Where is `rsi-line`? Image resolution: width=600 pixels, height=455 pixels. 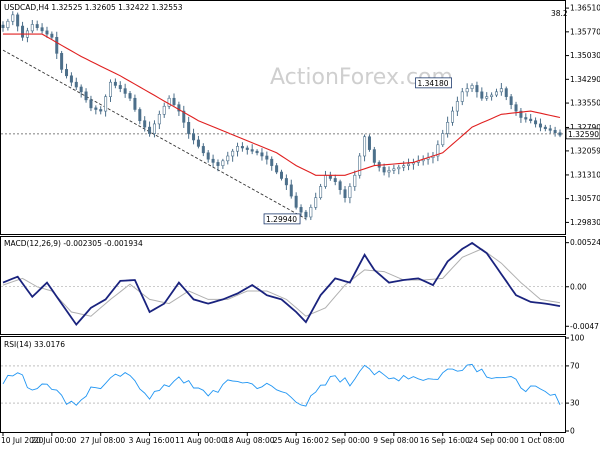 rsi-line is located at coordinates (281, 385).